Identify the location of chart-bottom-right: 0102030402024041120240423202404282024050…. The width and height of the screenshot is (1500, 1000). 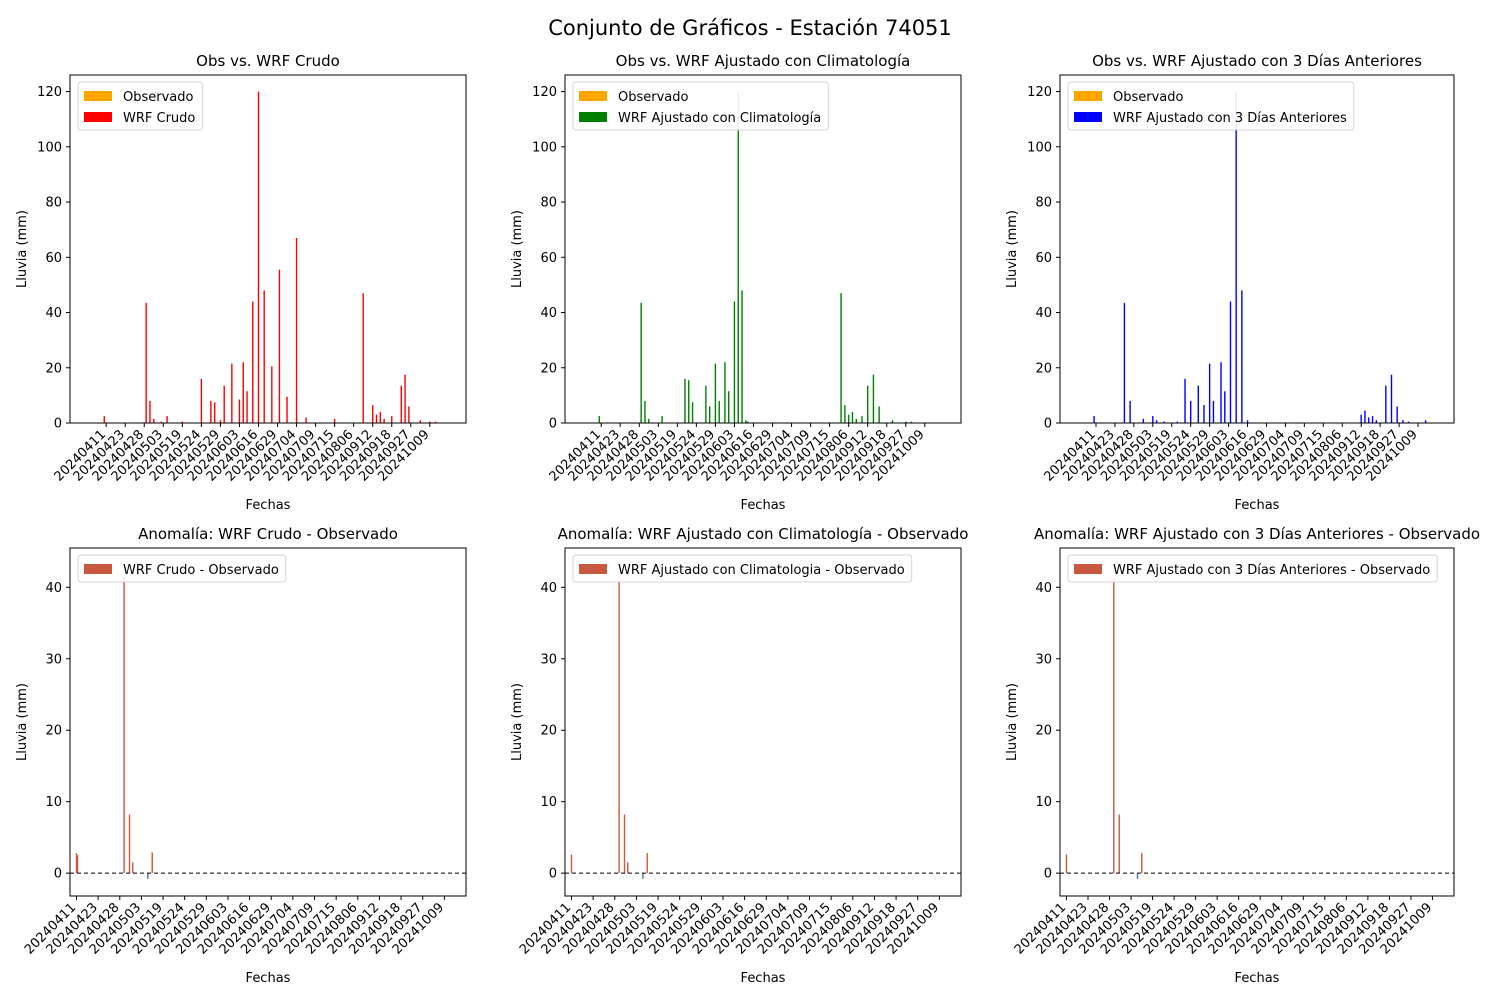
(1242, 755).